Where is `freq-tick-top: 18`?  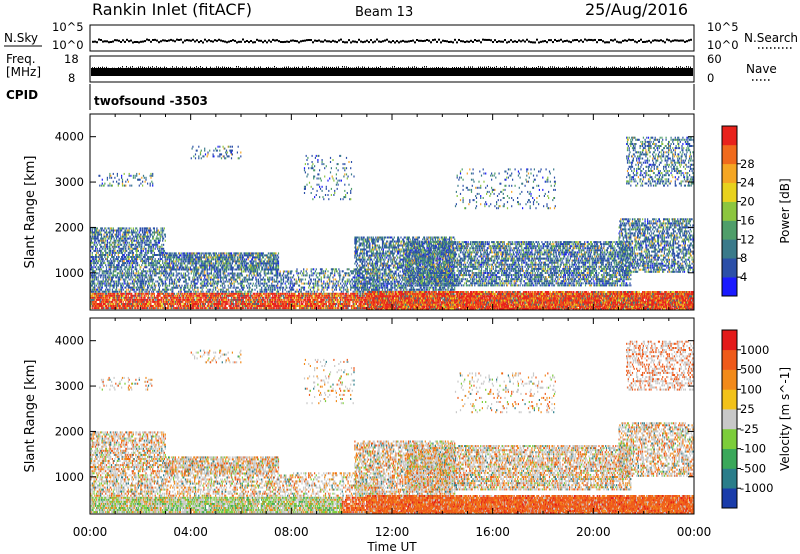 freq-tick-top: 18 is located at coordinates (71, 59).